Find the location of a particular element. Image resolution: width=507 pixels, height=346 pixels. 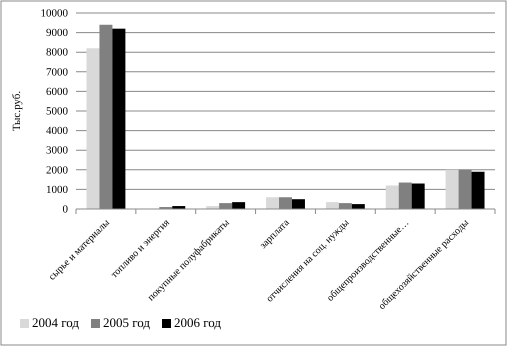

y-tick-label: 5000 is located at coordinates (57, 112).